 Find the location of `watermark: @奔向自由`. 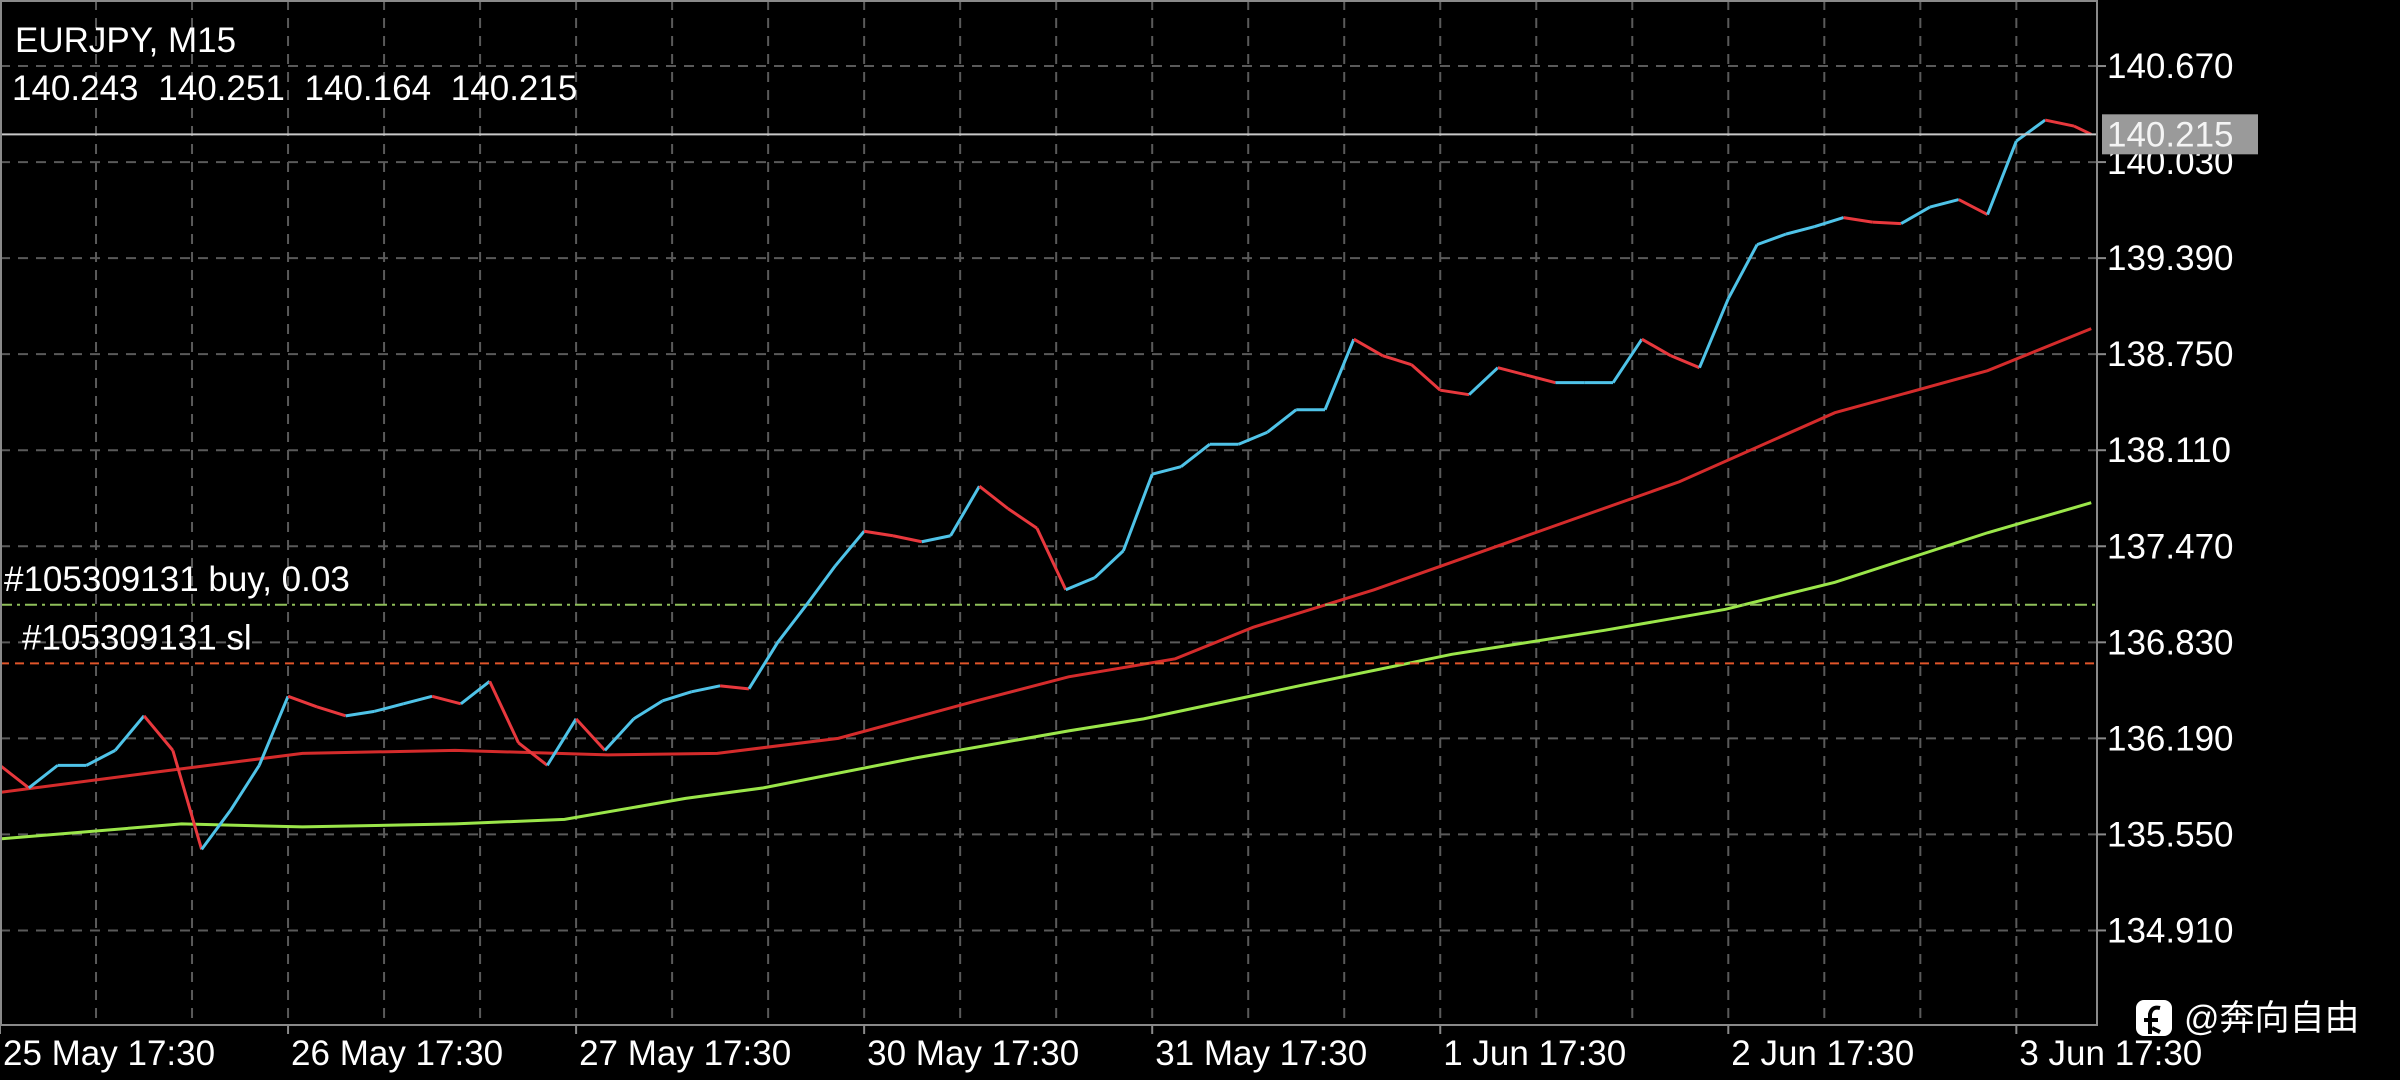

watermark: @奔向自由 is located at coordinates (2248, 1018).